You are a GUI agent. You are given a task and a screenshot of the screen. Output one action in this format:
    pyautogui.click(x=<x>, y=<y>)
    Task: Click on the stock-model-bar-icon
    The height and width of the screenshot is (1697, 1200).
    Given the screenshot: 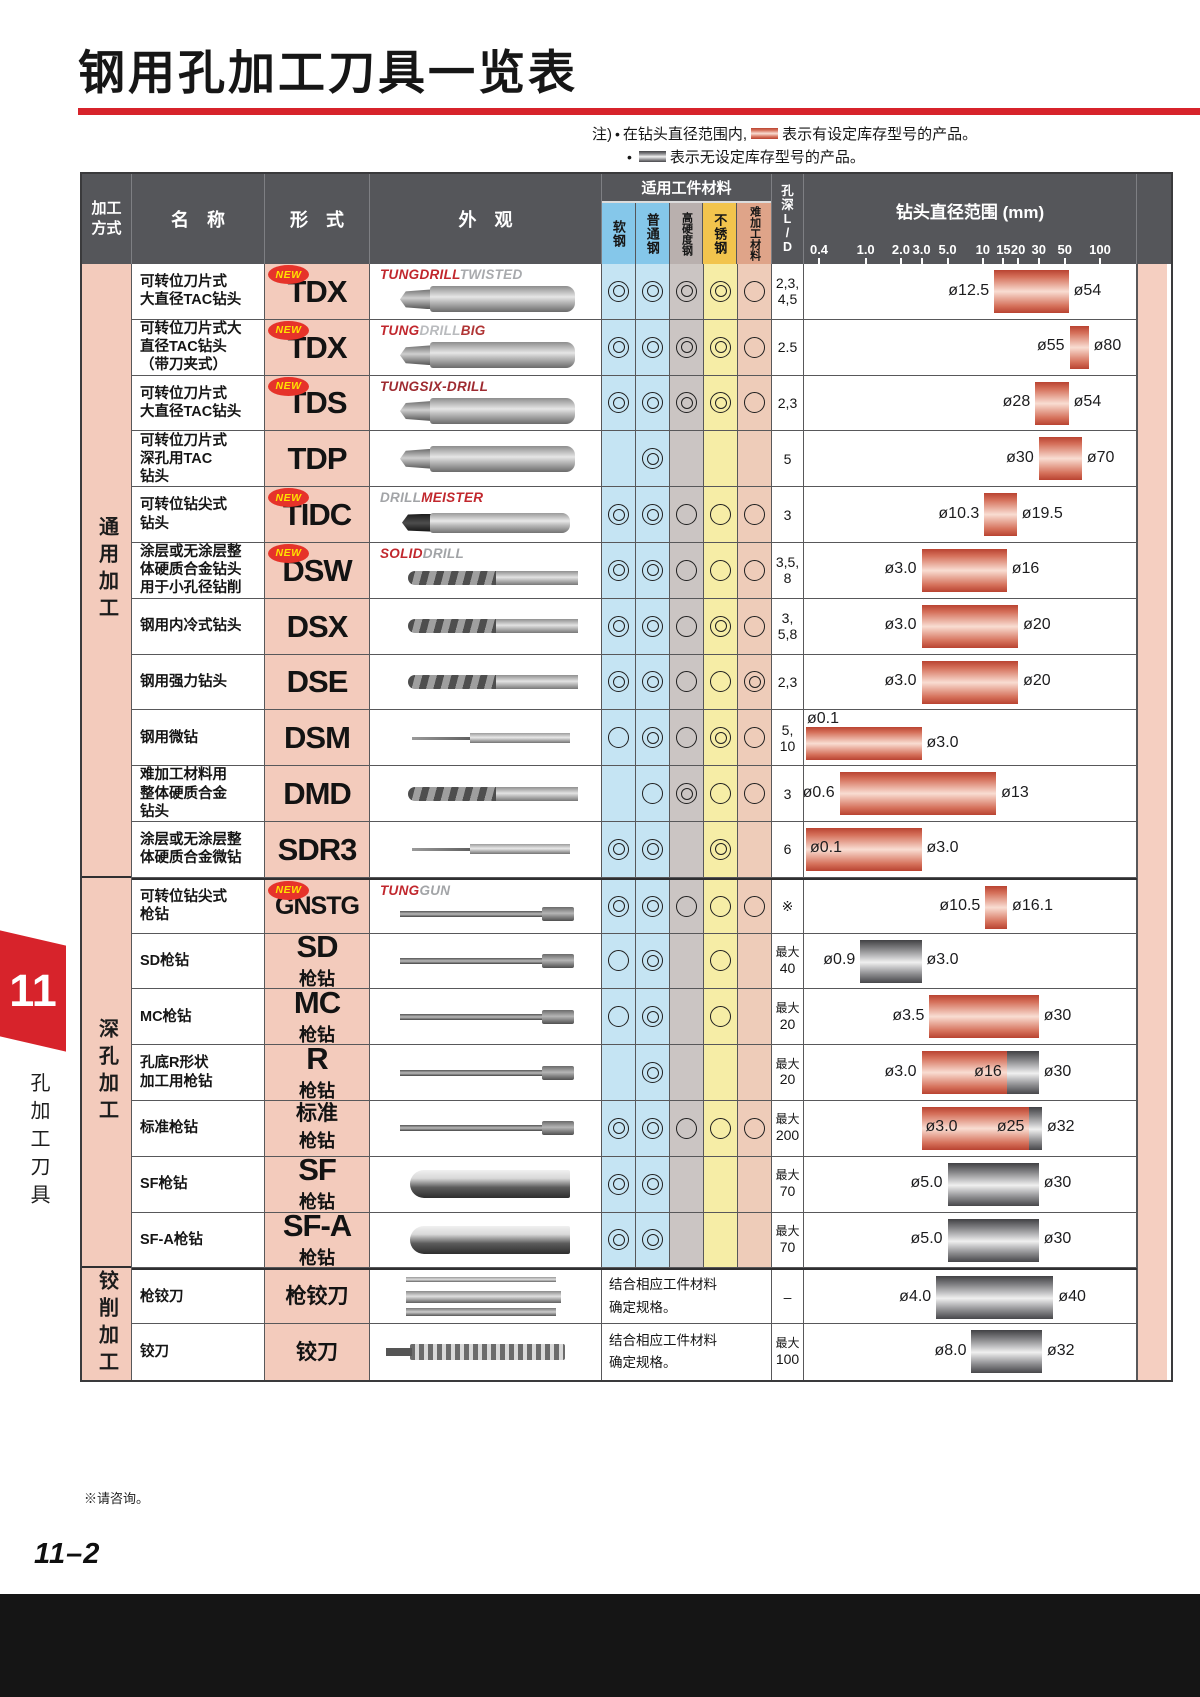 What is the action you would take?
    pyautogui.click(x=765, y=133)
    